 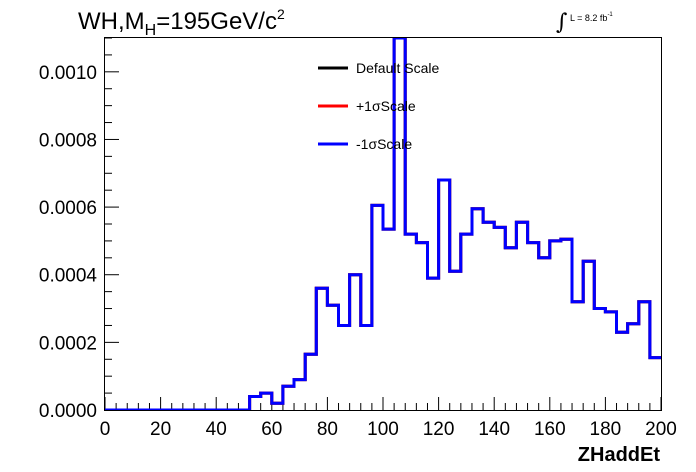 What do you see at coordinates (216, 21) in the screenshot?
I see `title-rest: =195GeV/c` at bounding box center [216, 21].